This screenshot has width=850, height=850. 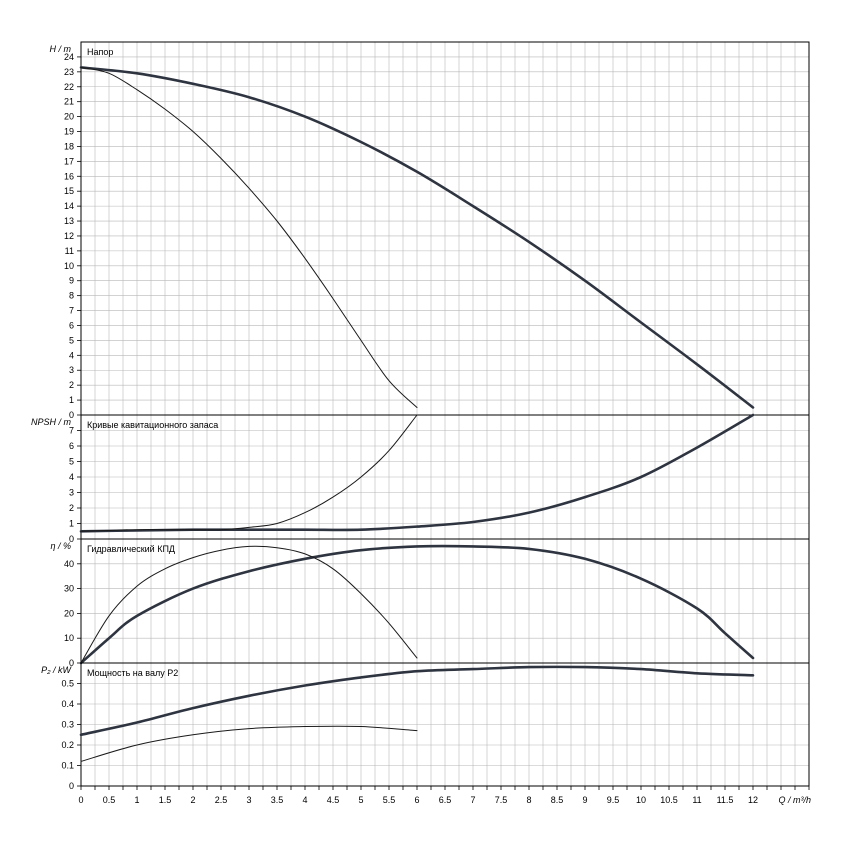 I want to click on y-tick-label: 8, so click(x=71, y=296).